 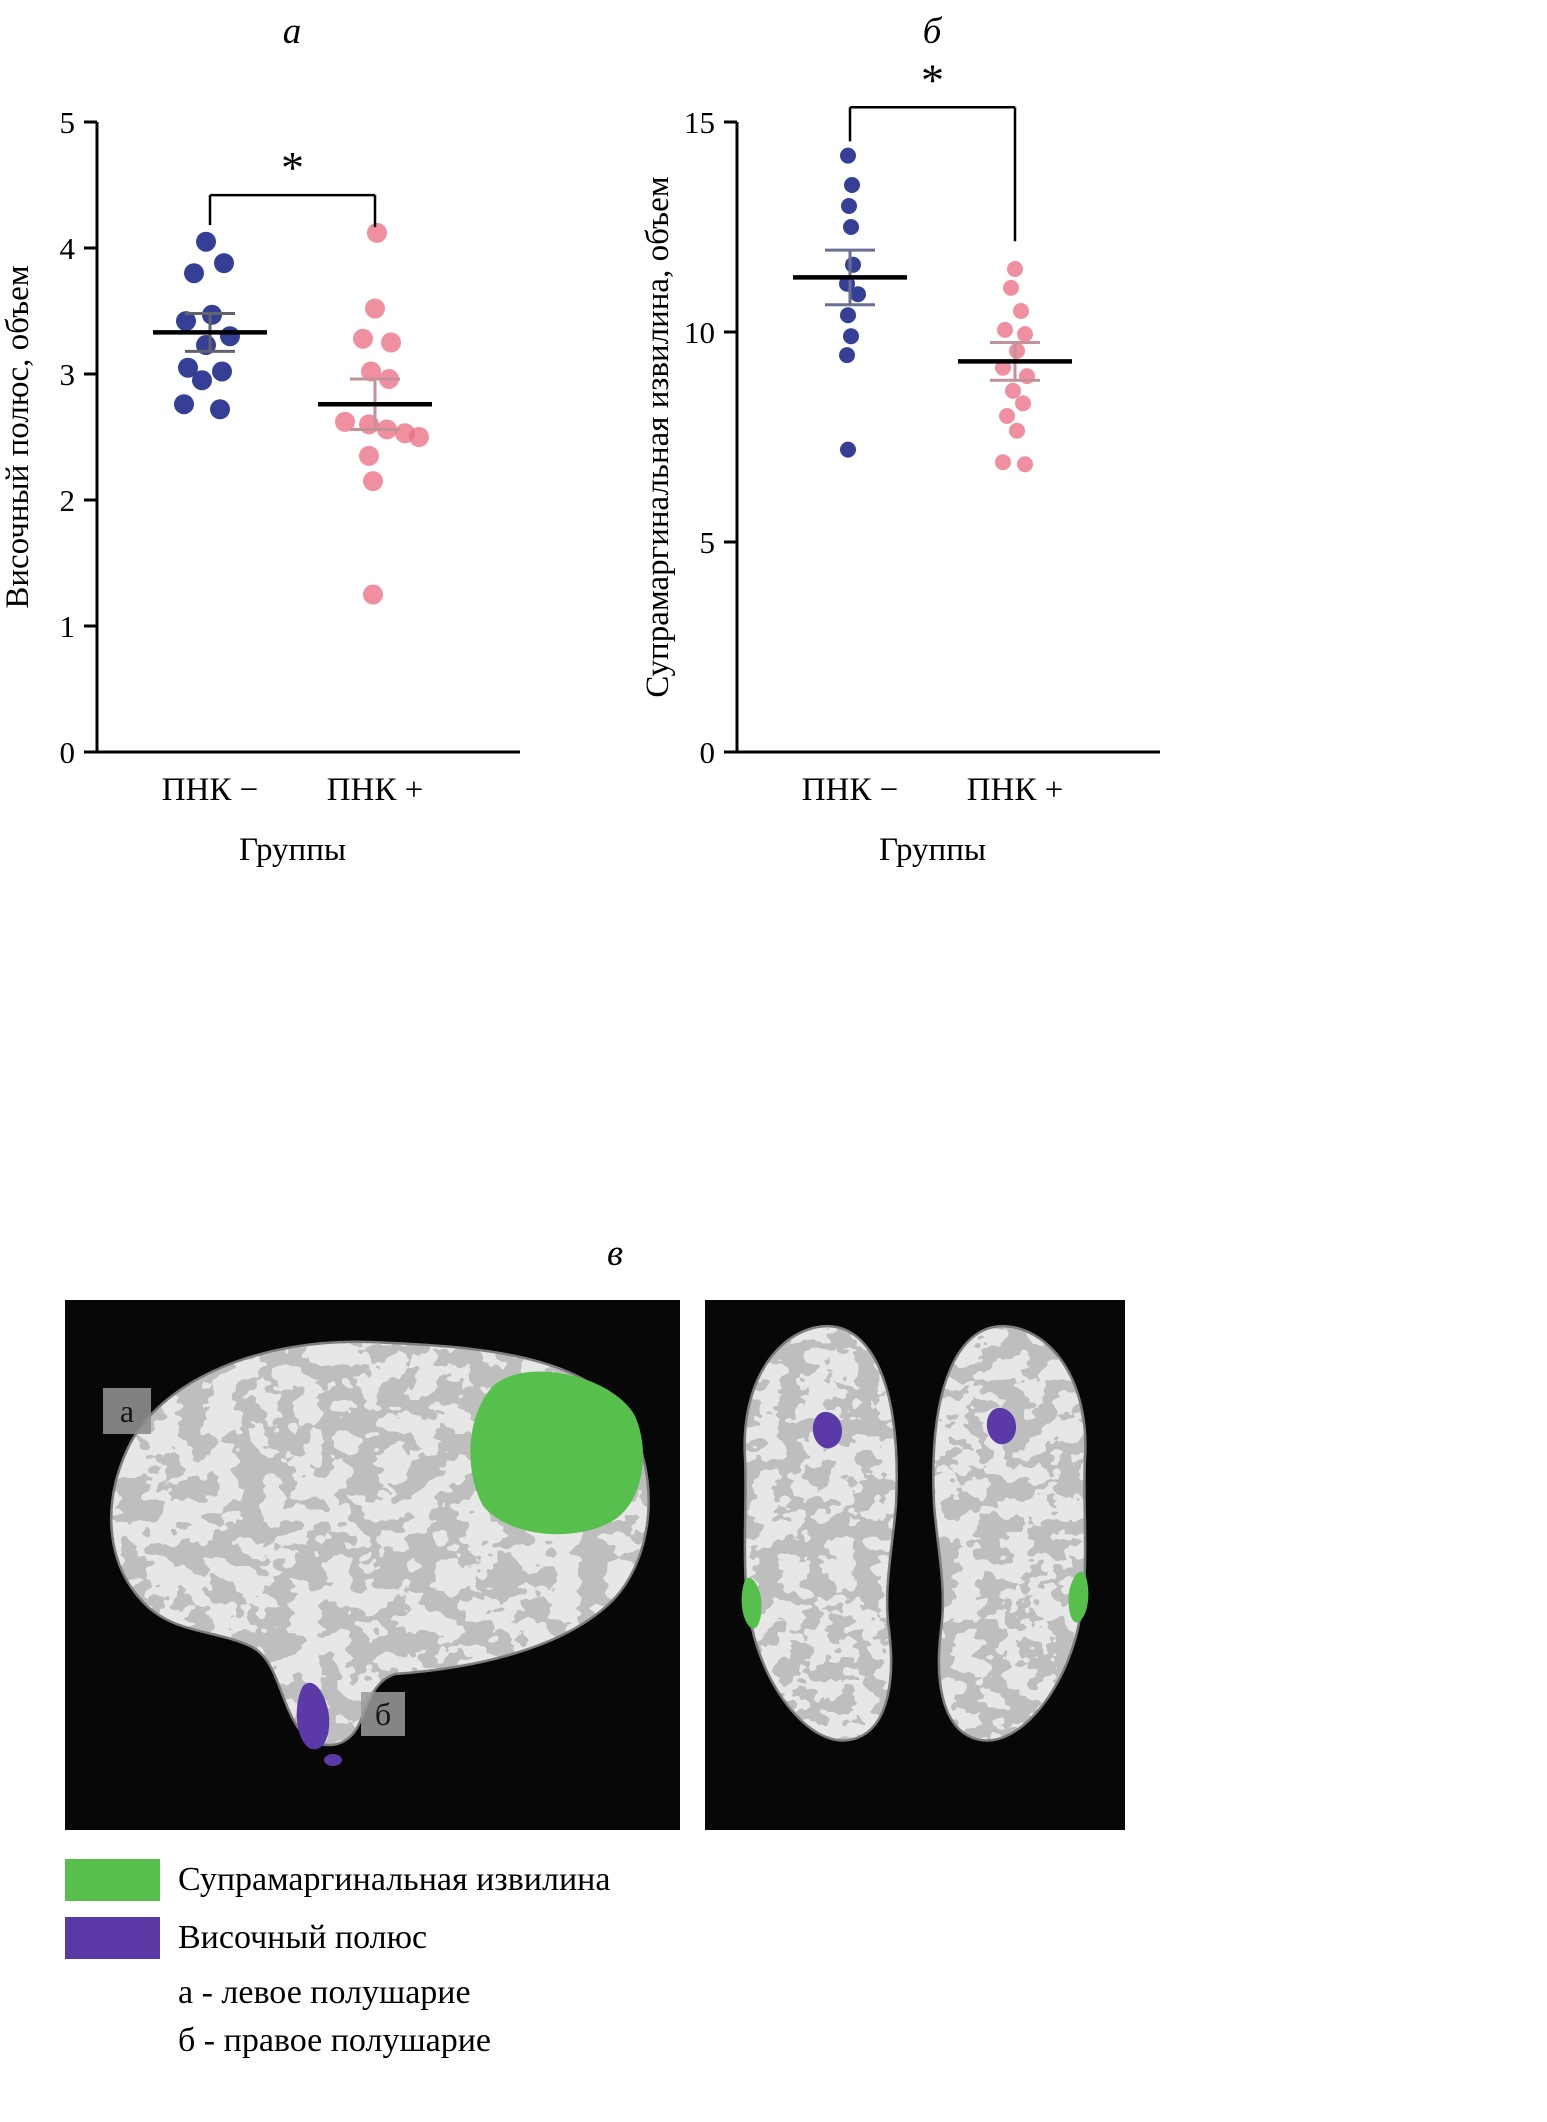 What do you see at coordinates (112, 1938) in the screenshot?
I see `temporal-pole-swatch` at bounding box center [112, 1938].